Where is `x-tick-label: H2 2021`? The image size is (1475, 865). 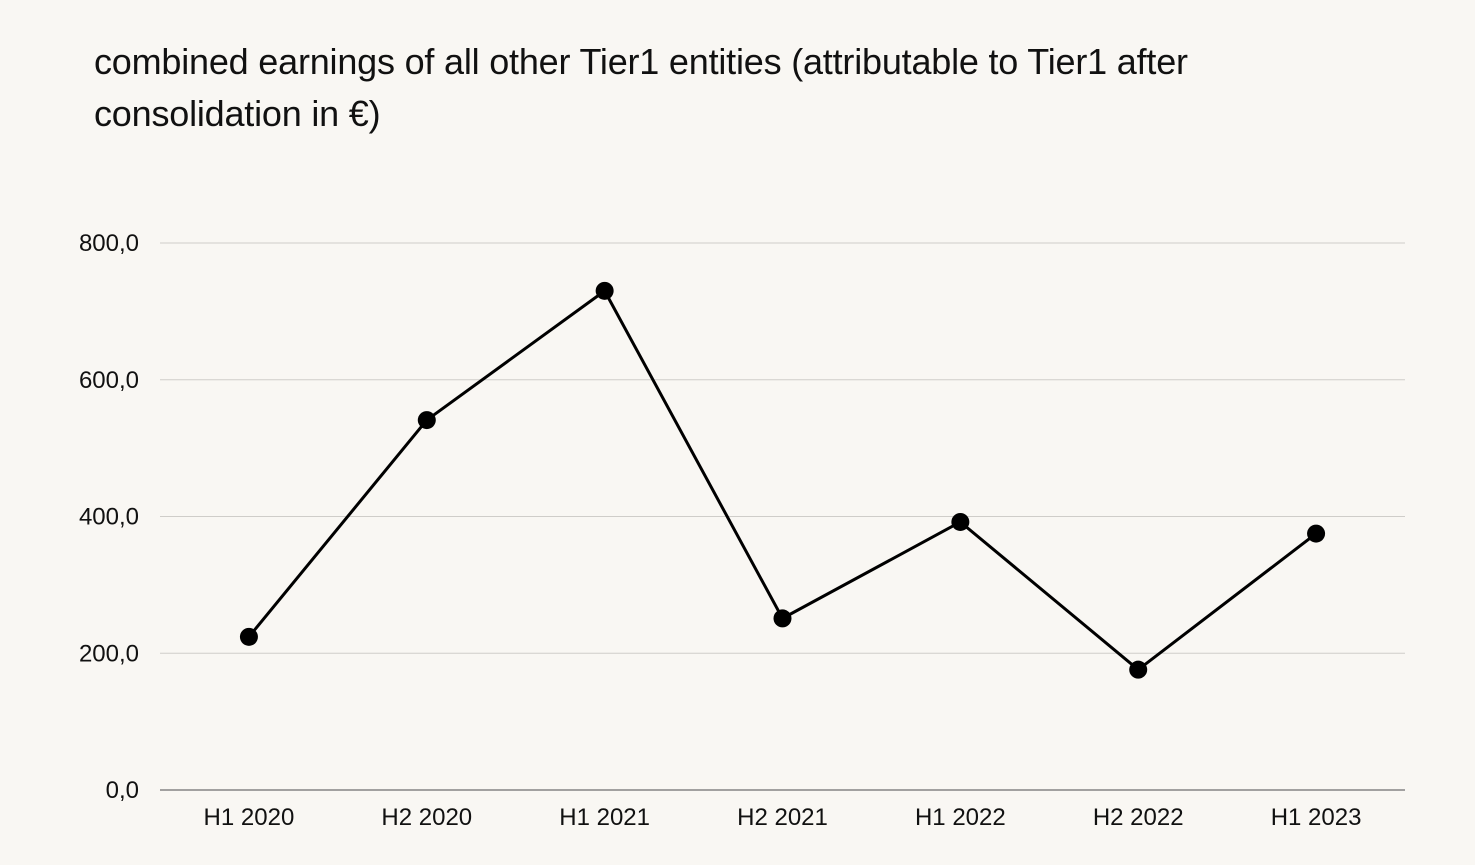
x-tick-label: H2 2021 is located at coordinates (782, 817).